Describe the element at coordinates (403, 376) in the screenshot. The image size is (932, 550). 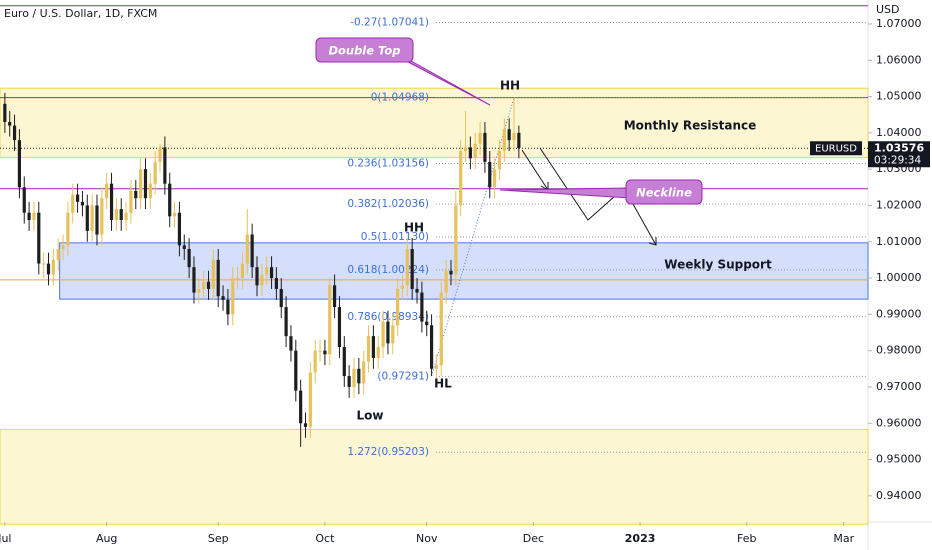
I see `fib-label: (0.97291)` at that location.